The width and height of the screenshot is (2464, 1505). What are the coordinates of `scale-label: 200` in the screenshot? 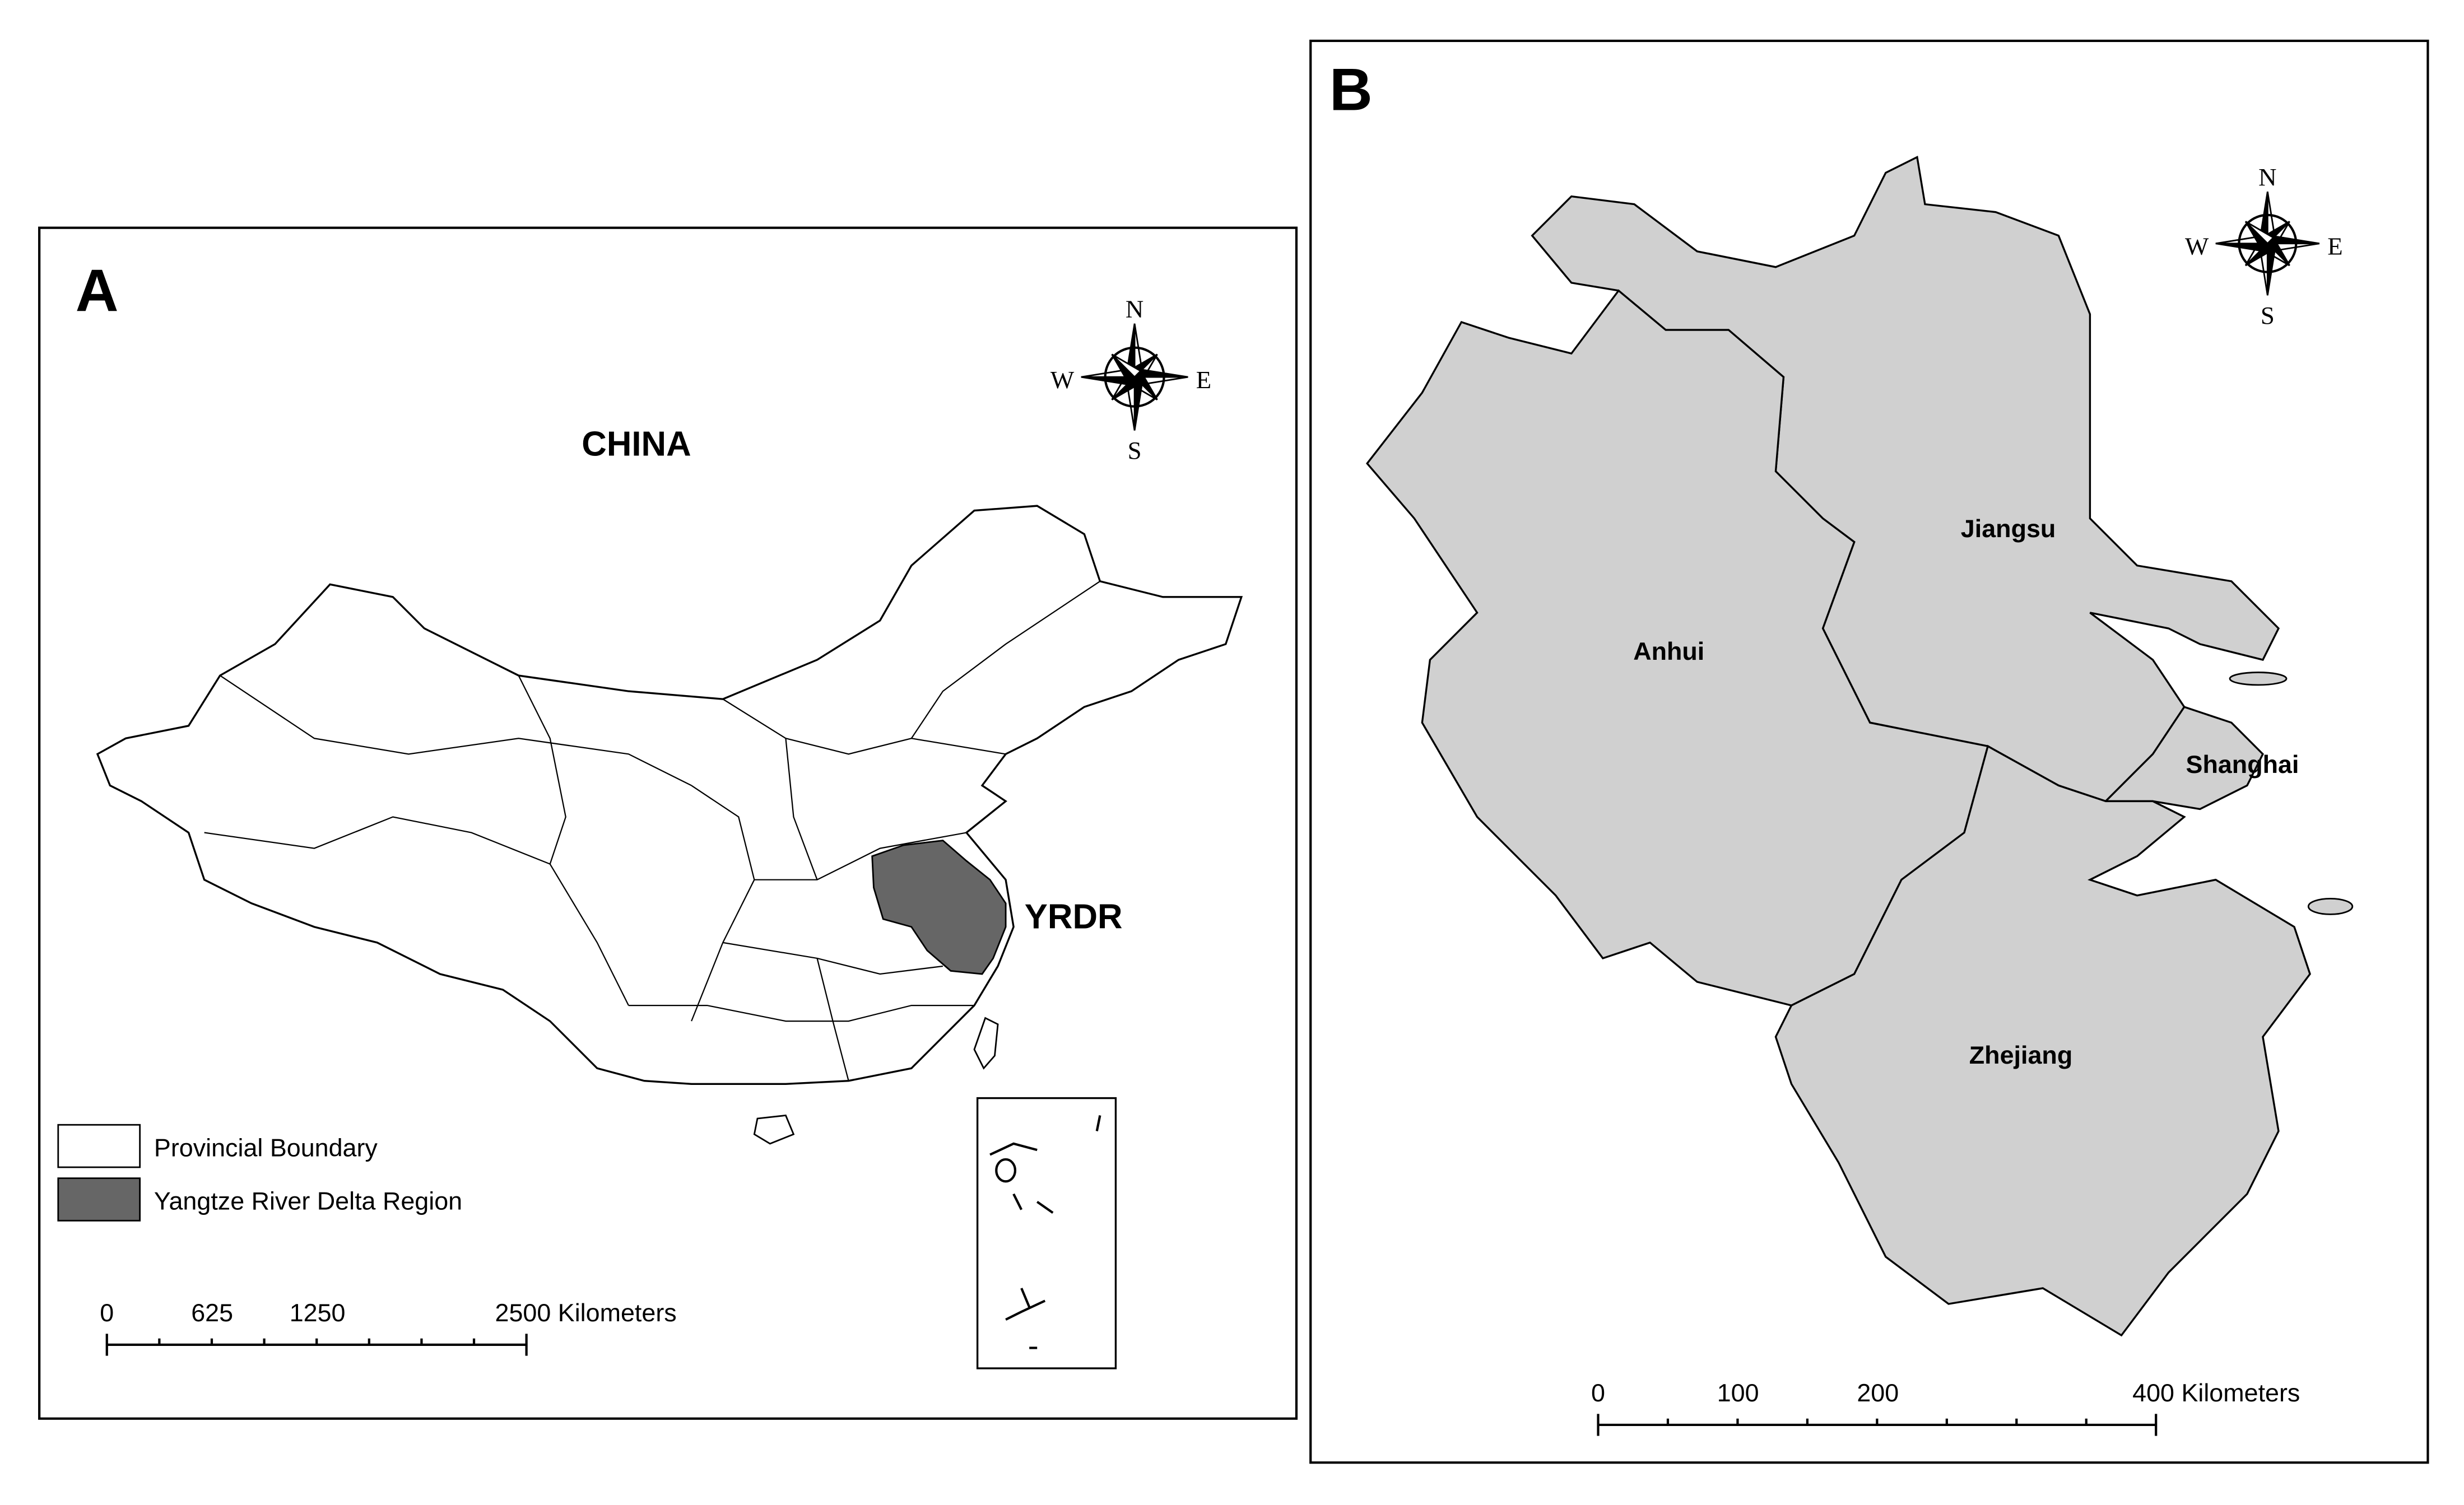 It's located at (1878, 1392).